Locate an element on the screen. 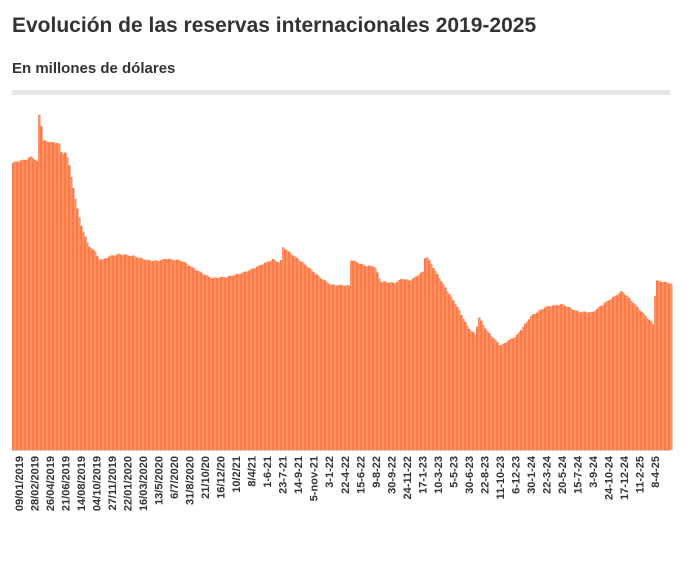 This screenshot has height=564, width=687. x-tick-label: 6/7/2020 is located at coordinates (175, 477).